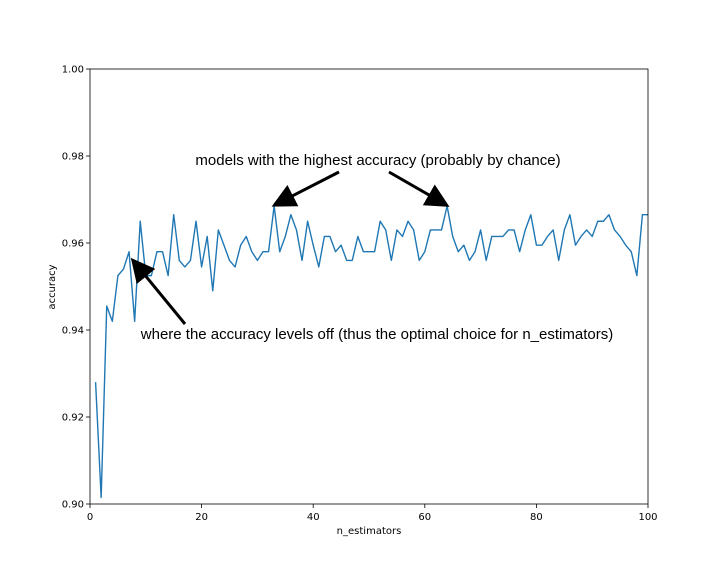 This screenshot has width=720, height=576. I want to click on y-tick-label: 1.00, so click(73, 70).